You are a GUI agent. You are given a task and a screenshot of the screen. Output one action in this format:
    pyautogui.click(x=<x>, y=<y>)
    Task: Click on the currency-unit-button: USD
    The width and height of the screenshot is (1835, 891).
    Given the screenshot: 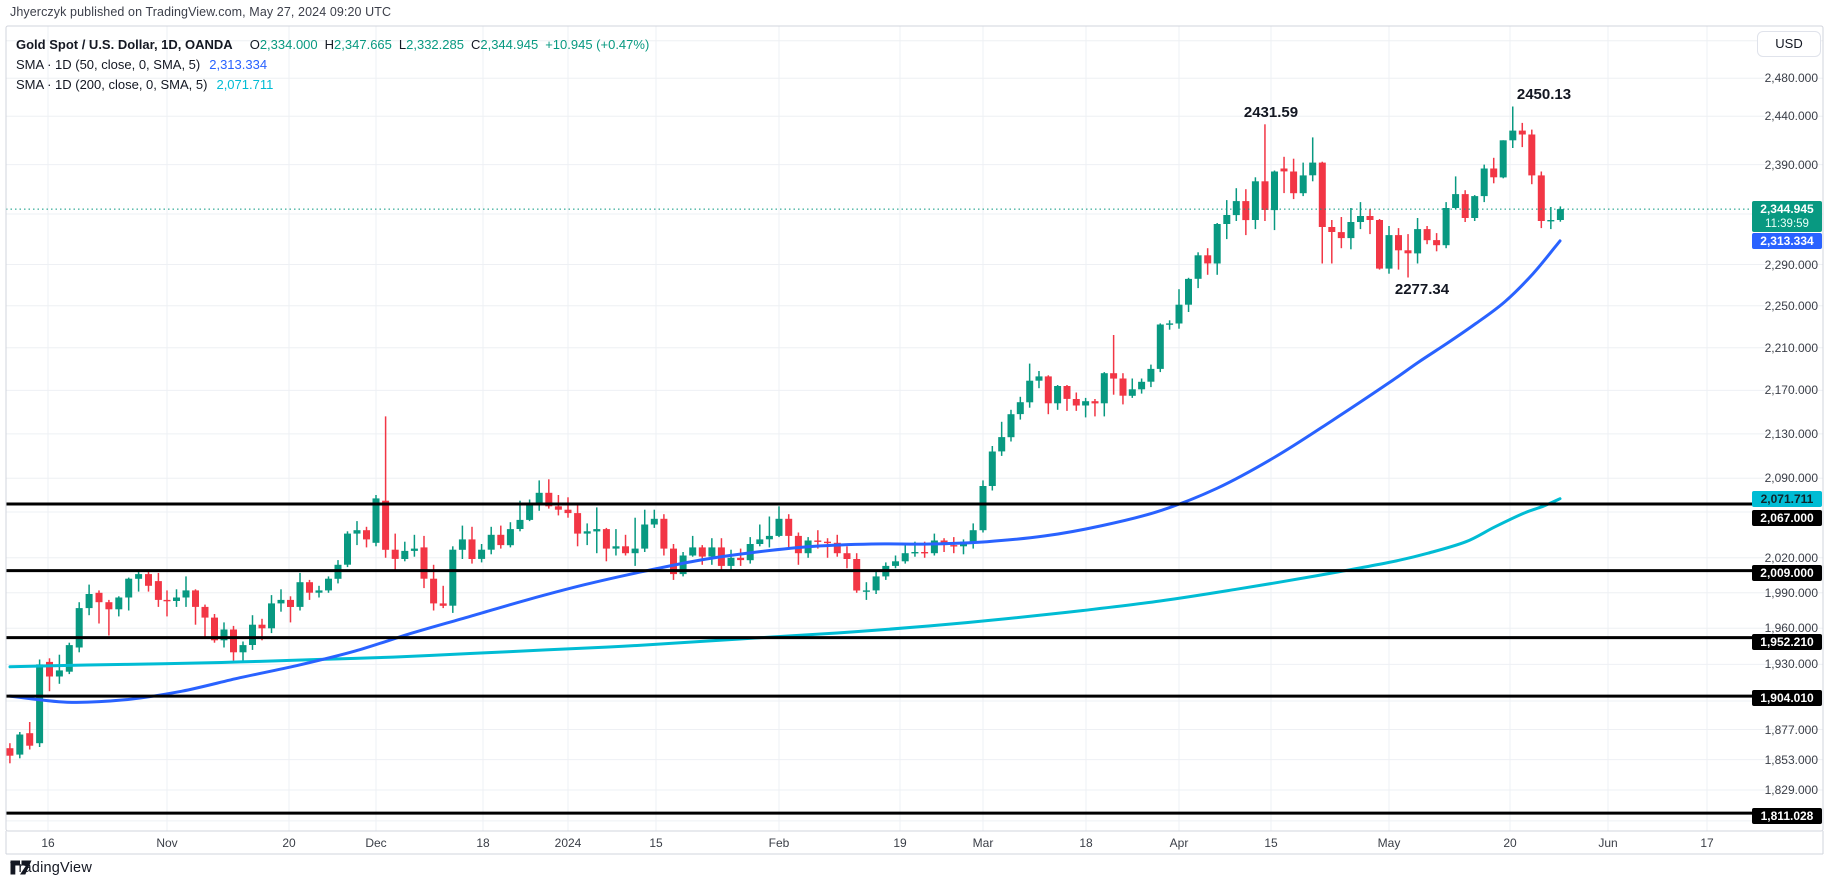 What is the action you would take?
    pyautogui.click(x=1789, y=44)
    